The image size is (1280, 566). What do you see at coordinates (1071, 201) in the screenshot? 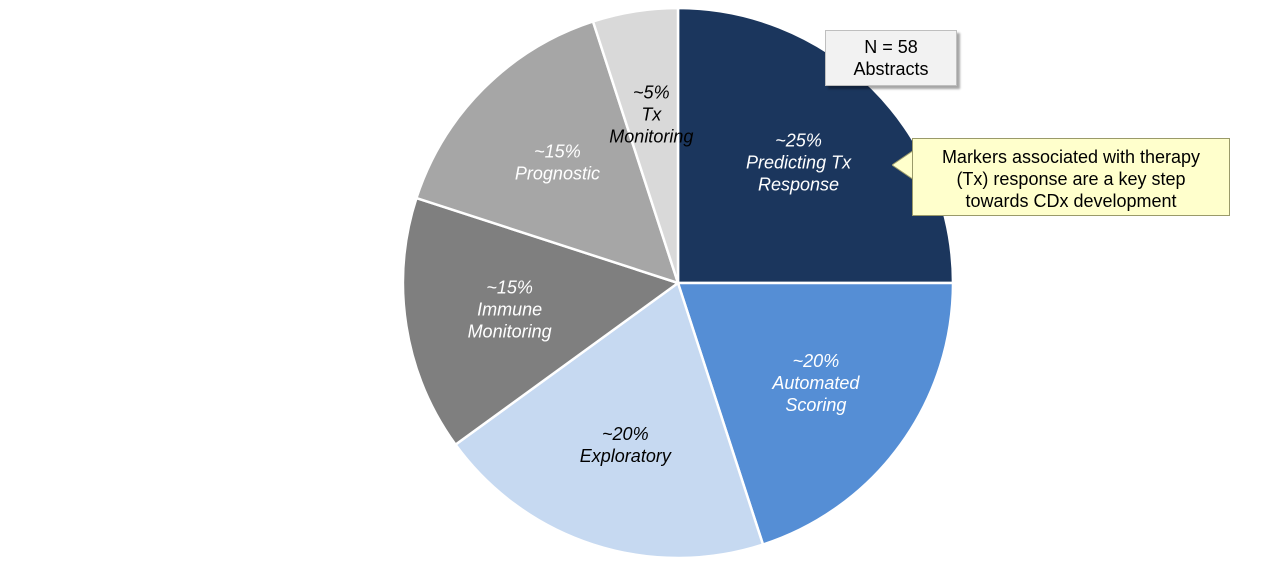
I see `note-line-3: towards CDx development` at bounding box center [1071, 201].